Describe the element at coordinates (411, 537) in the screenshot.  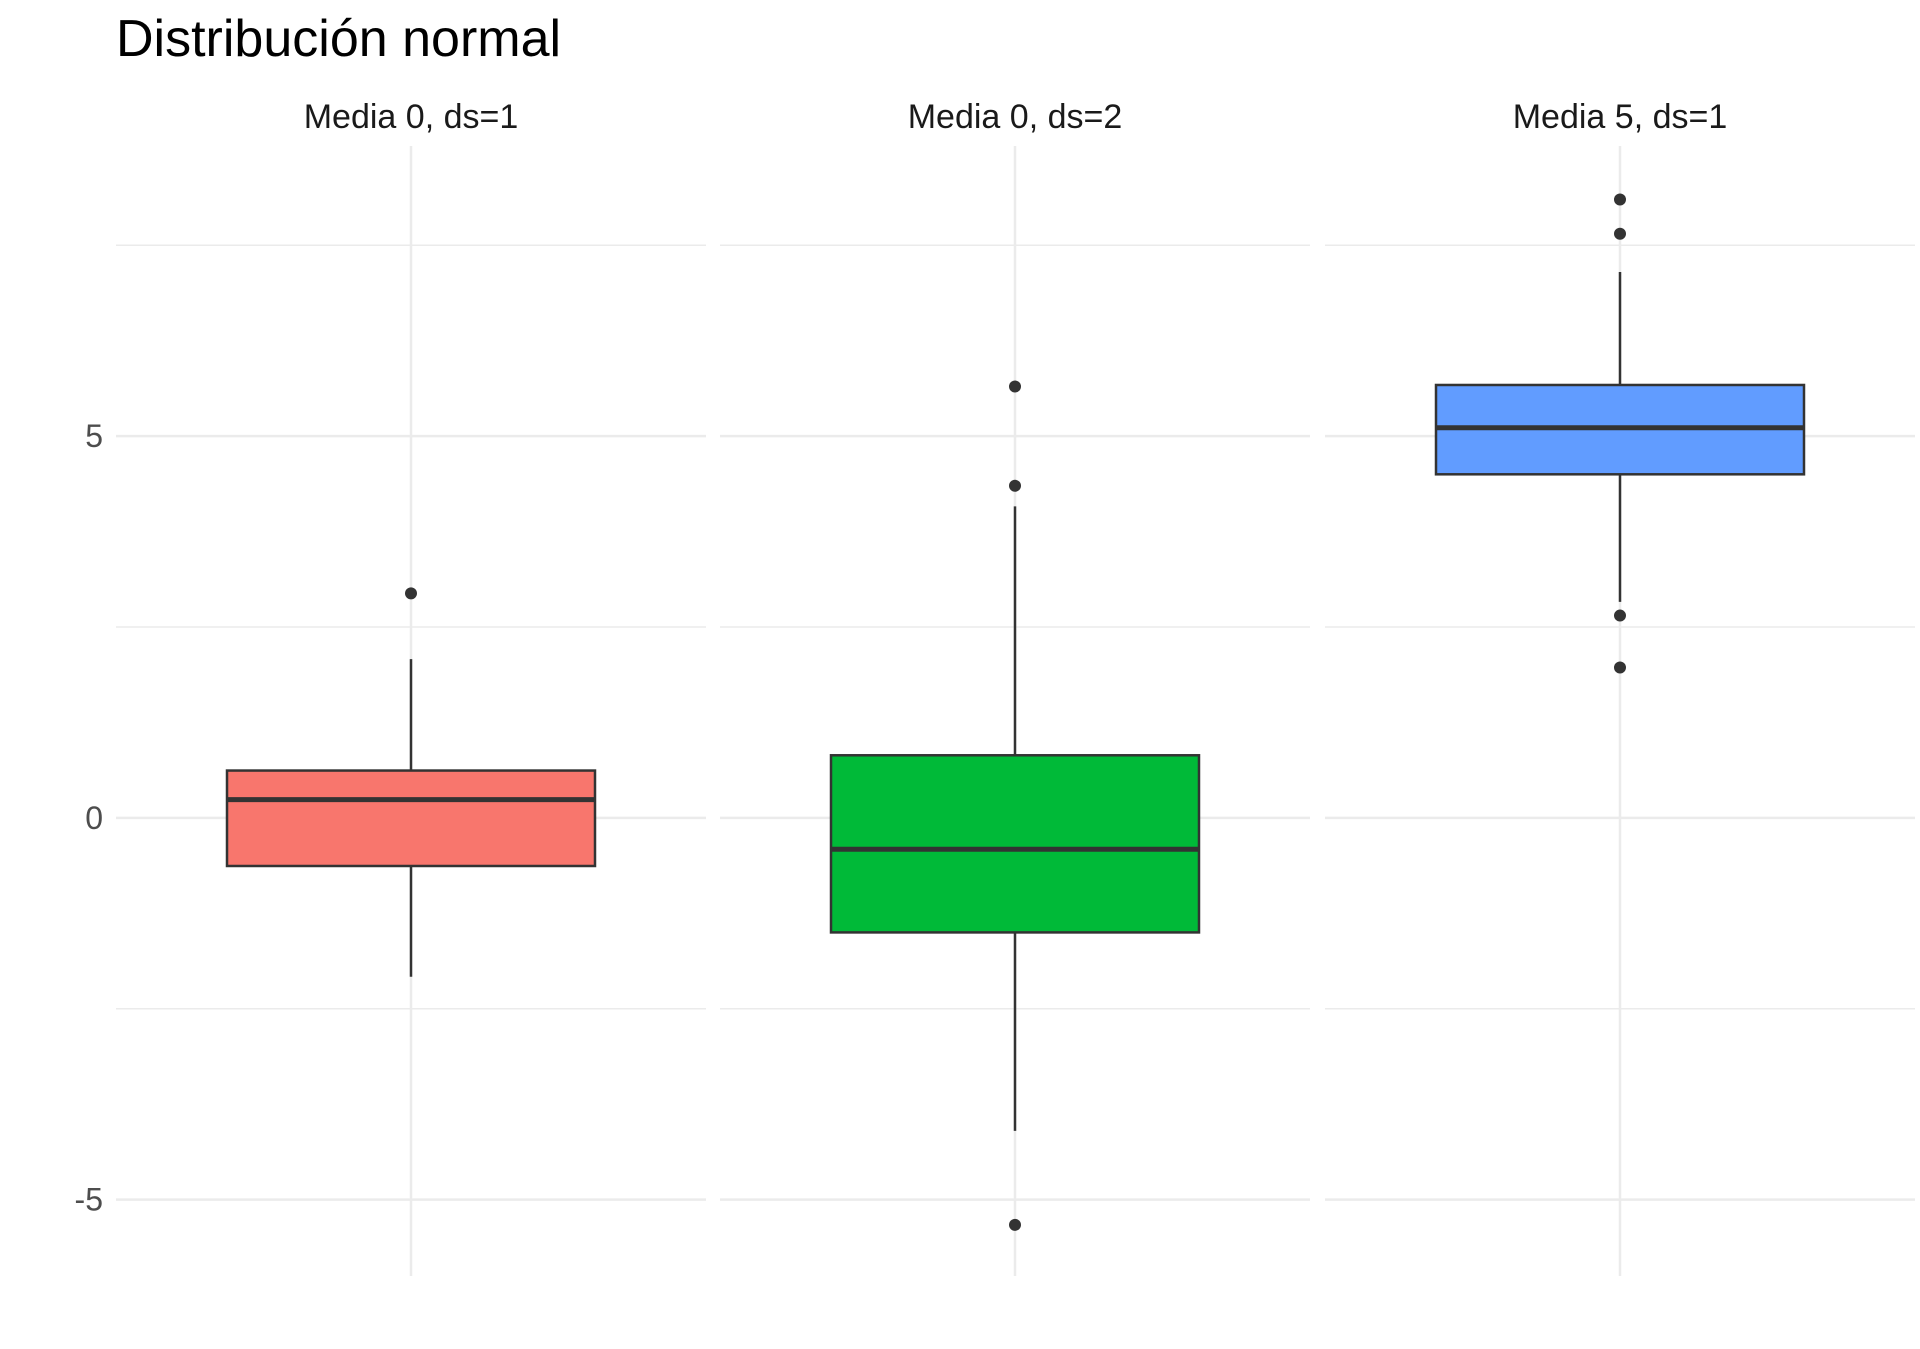
I see `facet-panel: Media 0, ds=1` at that location.